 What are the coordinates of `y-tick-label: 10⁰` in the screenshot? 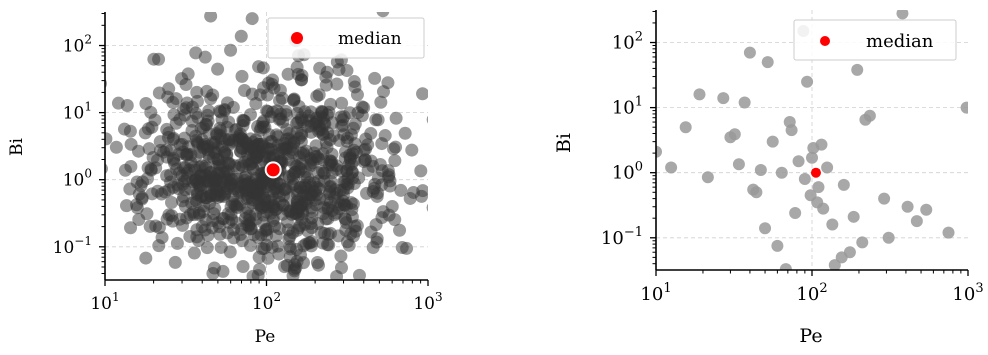 It's located at (77, 179).